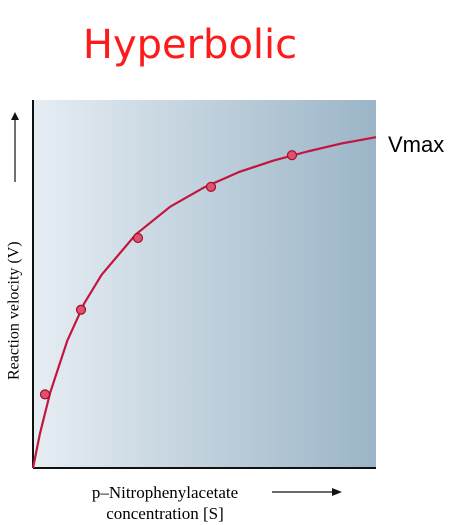 This screenshot has height=525, width=464. I want to click on y-arrowhead, so click(15, 116).